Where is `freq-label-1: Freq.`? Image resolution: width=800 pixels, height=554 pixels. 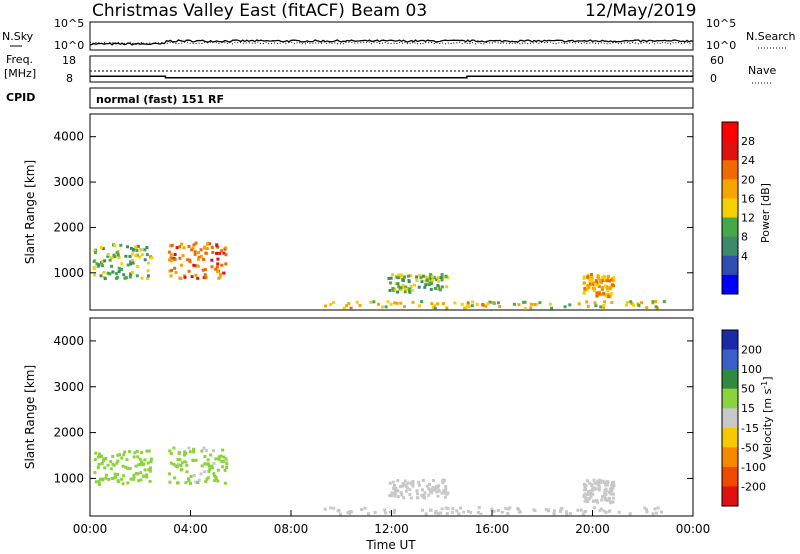 freq-label-1: Freq. is located at coordinates (19, 59).